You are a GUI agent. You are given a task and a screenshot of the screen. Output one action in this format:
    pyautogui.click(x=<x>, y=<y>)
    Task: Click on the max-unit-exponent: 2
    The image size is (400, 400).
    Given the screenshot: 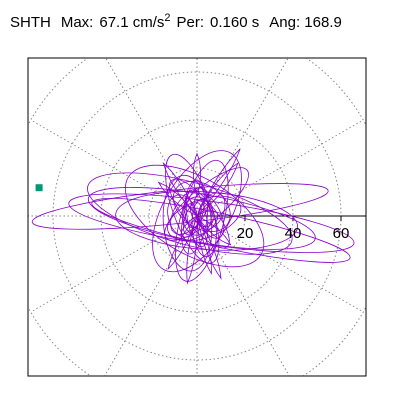 What is the action you would take?
    pyautogui.click(x=167, y=18)
    